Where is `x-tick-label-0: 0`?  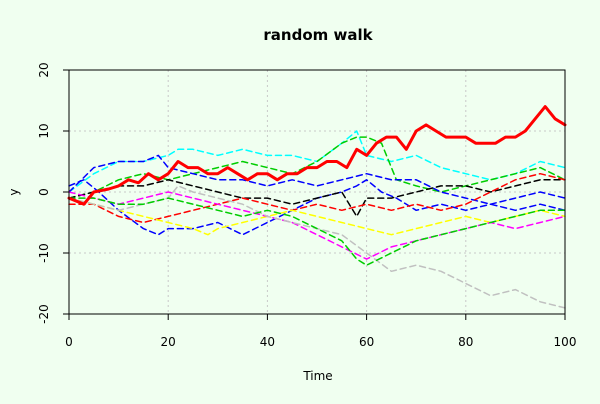 x-tick-label-0: 0 is located at coordinates (69, 342).